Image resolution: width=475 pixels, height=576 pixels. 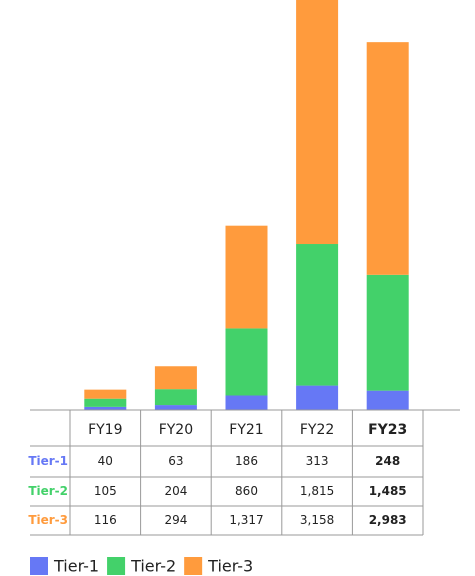 I want to click on table-cell: 1,485, so click(x=388, y=491).